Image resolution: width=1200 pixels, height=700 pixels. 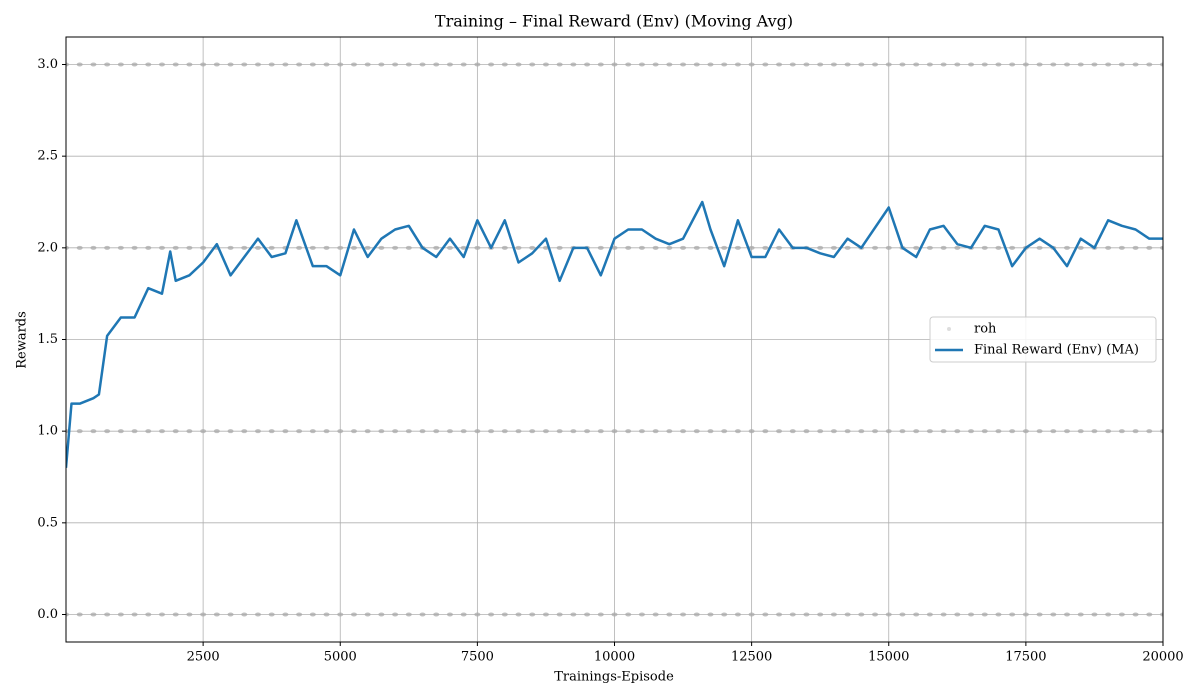 What do you see at coordinates (1056, 350) in the screenshot?
I see `legend-label: Final Reward (Env) (MA)` at bounding box center [1056, 350].